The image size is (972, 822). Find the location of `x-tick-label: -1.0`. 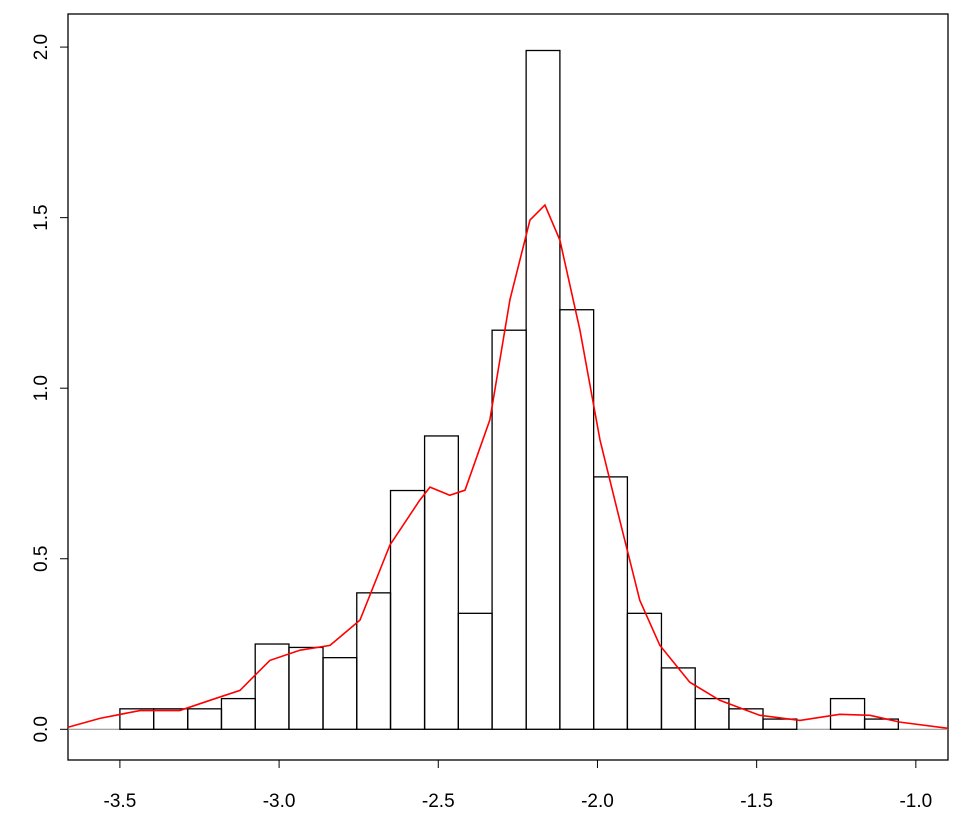

x-tick-label: -1.0 is located at coordinates (915, 801).